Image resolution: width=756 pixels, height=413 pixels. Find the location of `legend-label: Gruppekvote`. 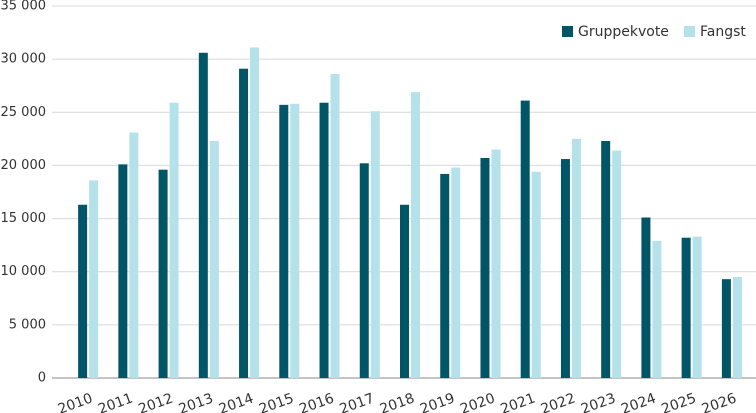

legend-label: Gruppekvote is located at coordinates (623, 32).